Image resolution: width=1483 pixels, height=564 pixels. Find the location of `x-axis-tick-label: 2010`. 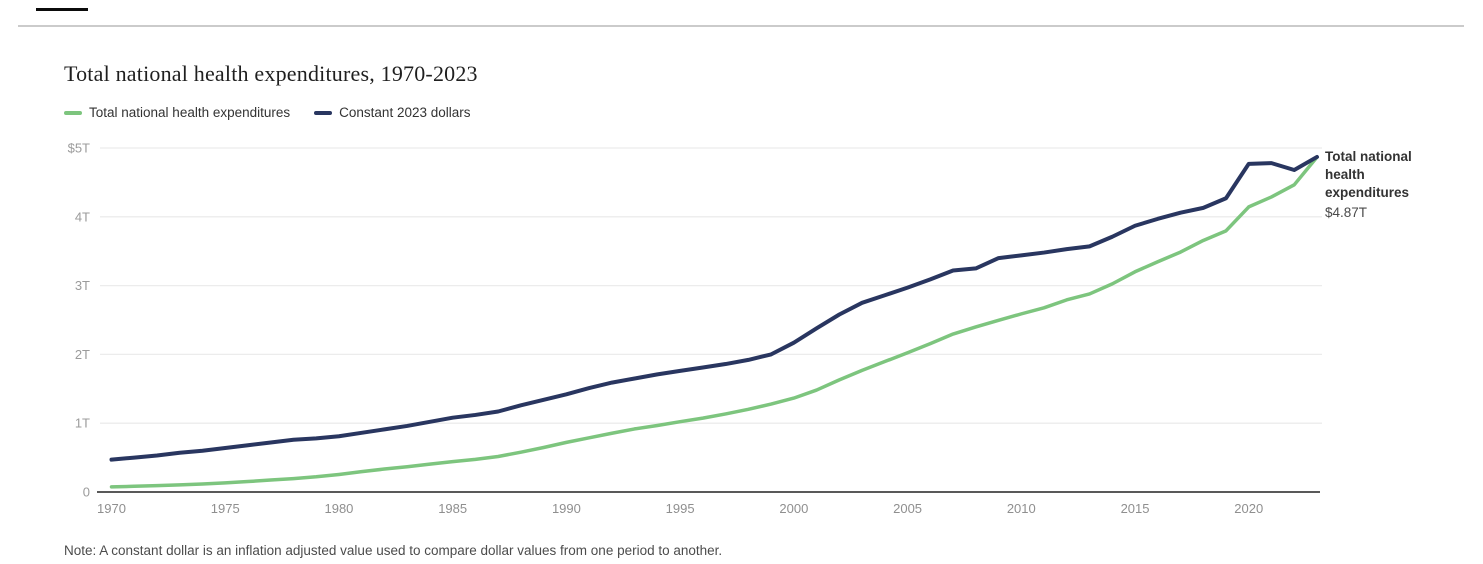

x-axis-tick-label: 2010 is located at coordinates (1021, 508).